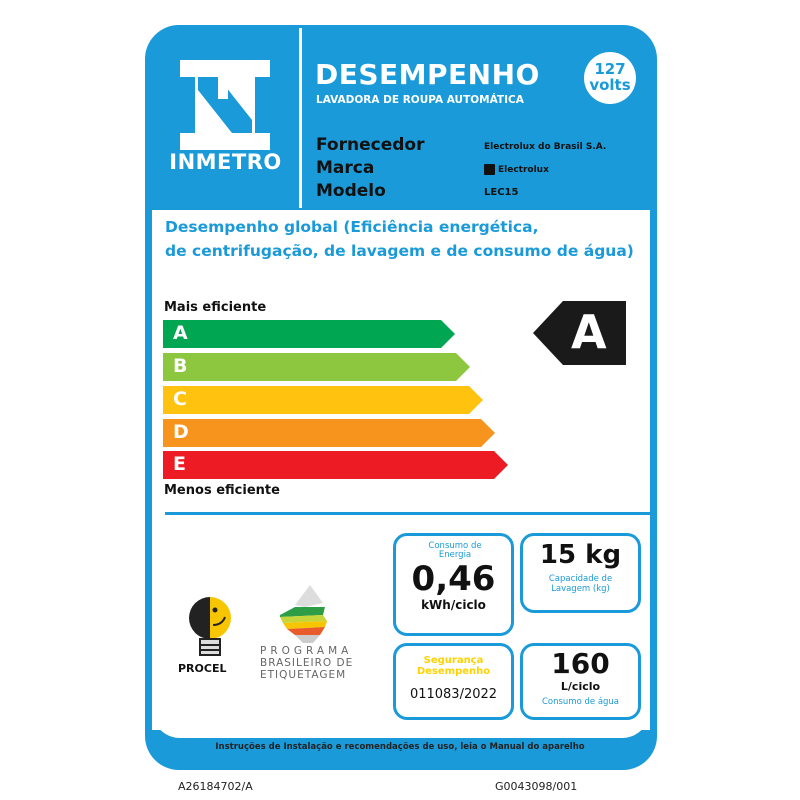 Image resolution: width=800 pixels, height=800 pixels. Describe the element at coordinates (202, 668) in the screenshot. I see `procel-logo-text: PROCEL` at that location.